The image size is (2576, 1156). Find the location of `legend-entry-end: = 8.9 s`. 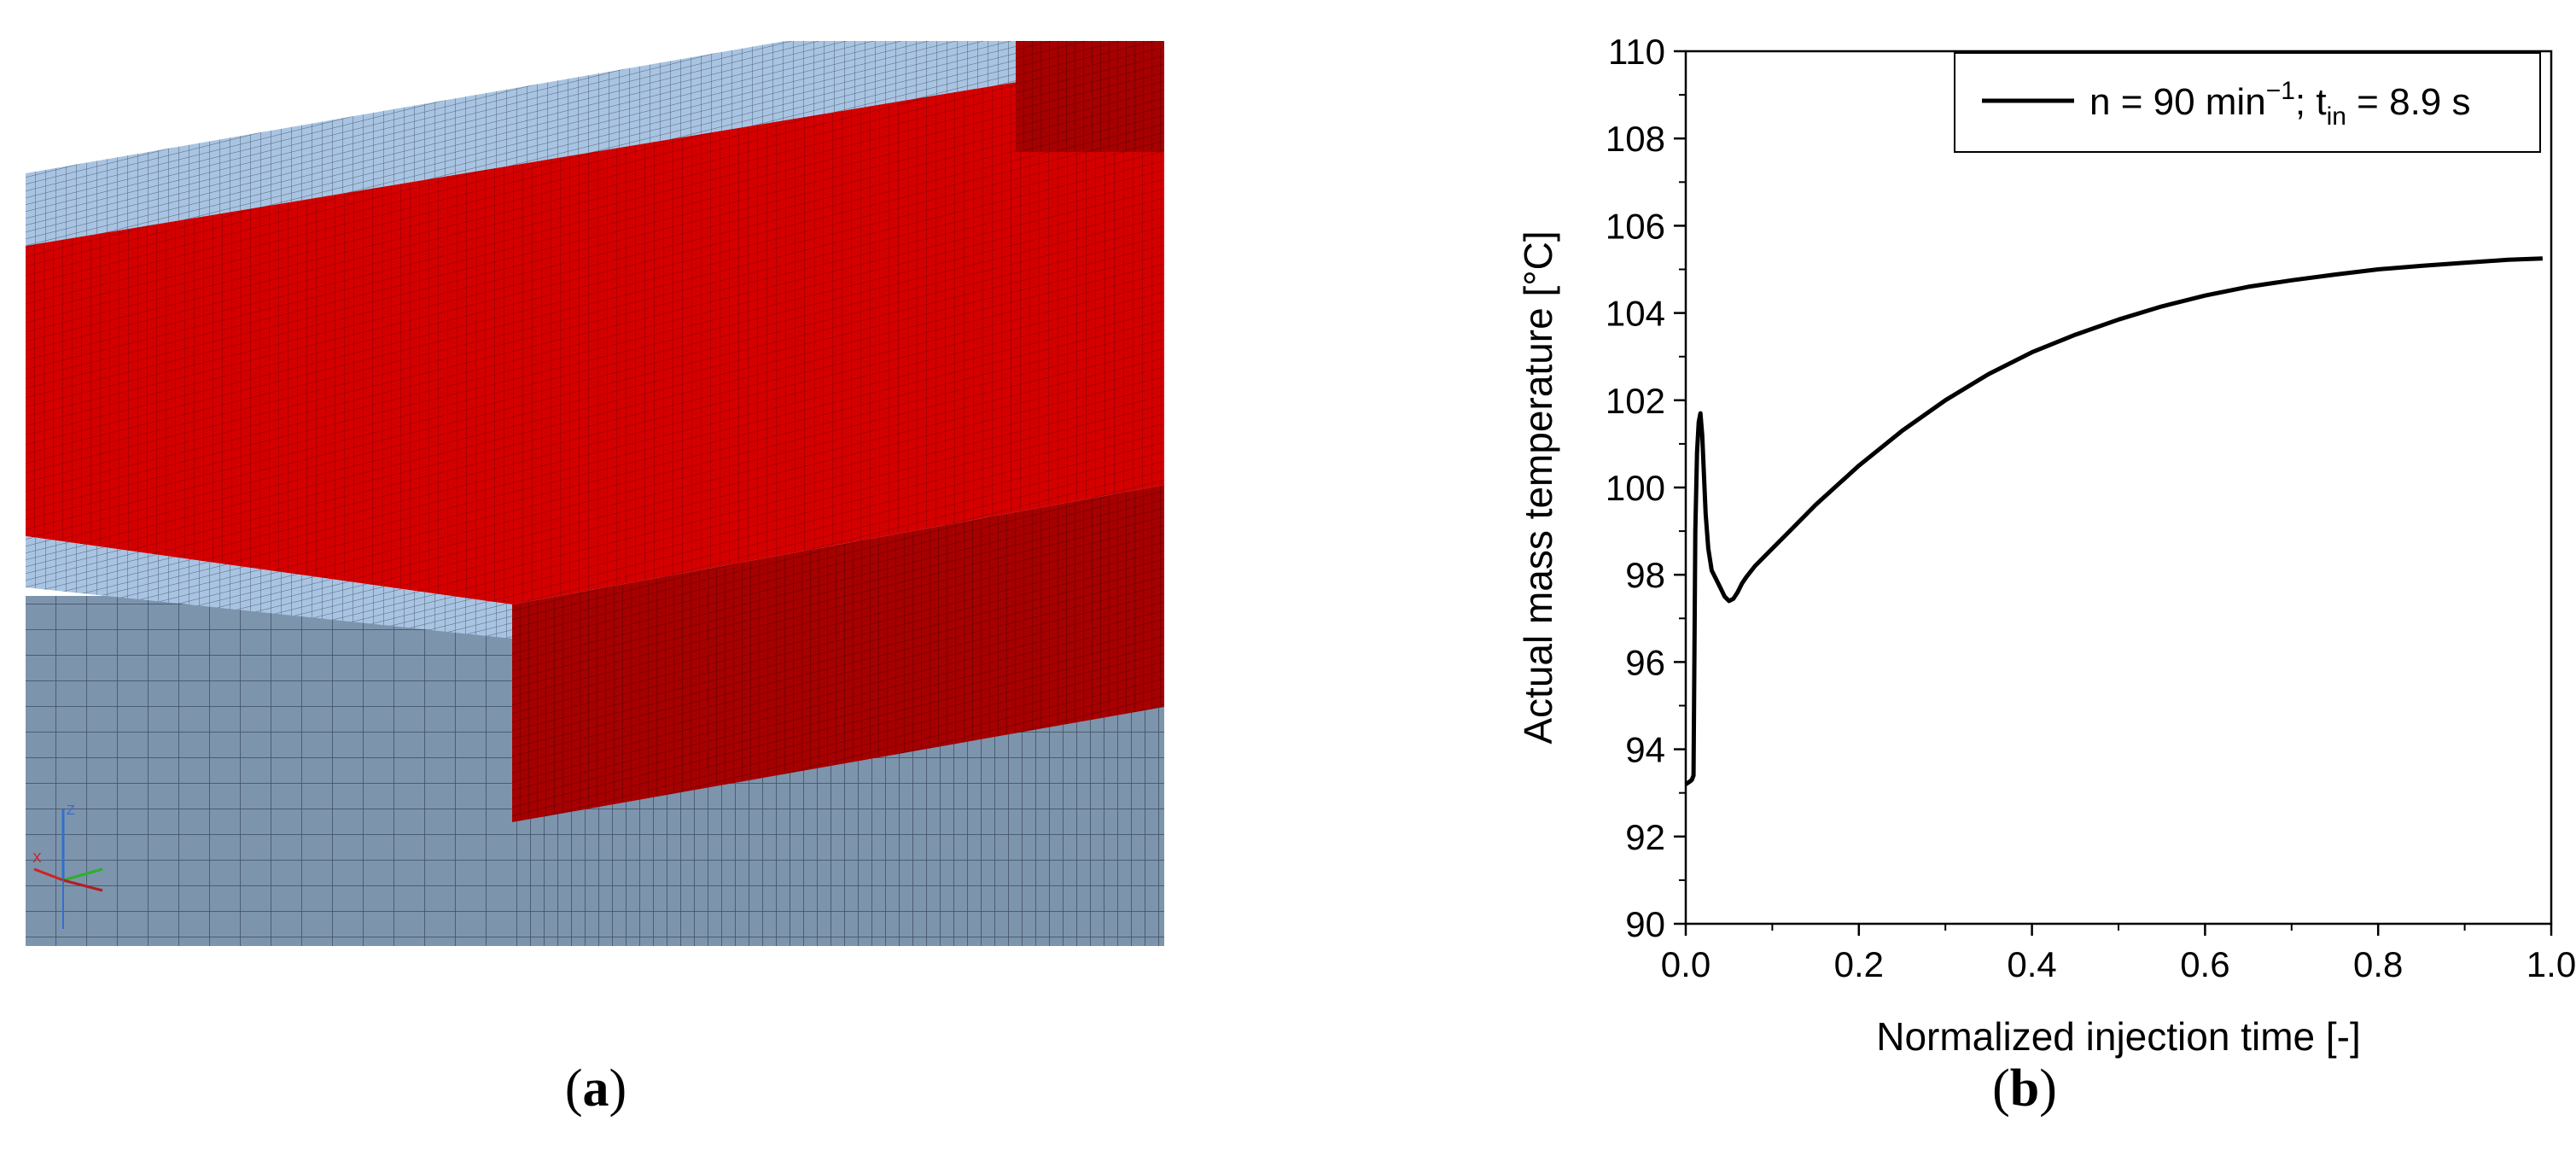

legend-entry-end: = 8.9 s is located at coordinates (2408, 102).